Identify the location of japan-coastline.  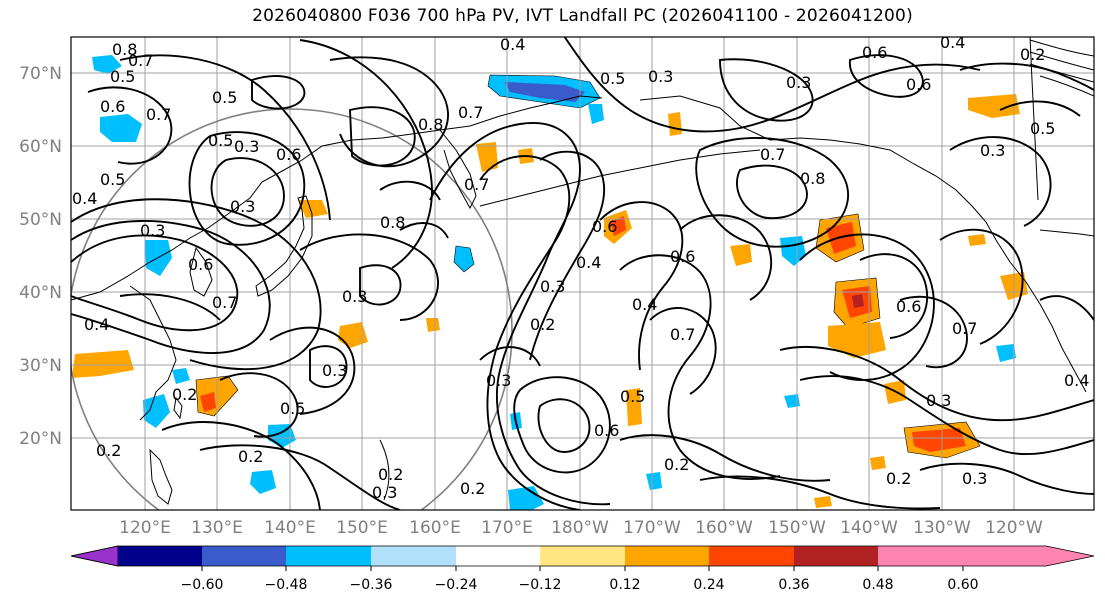
(284, 246).